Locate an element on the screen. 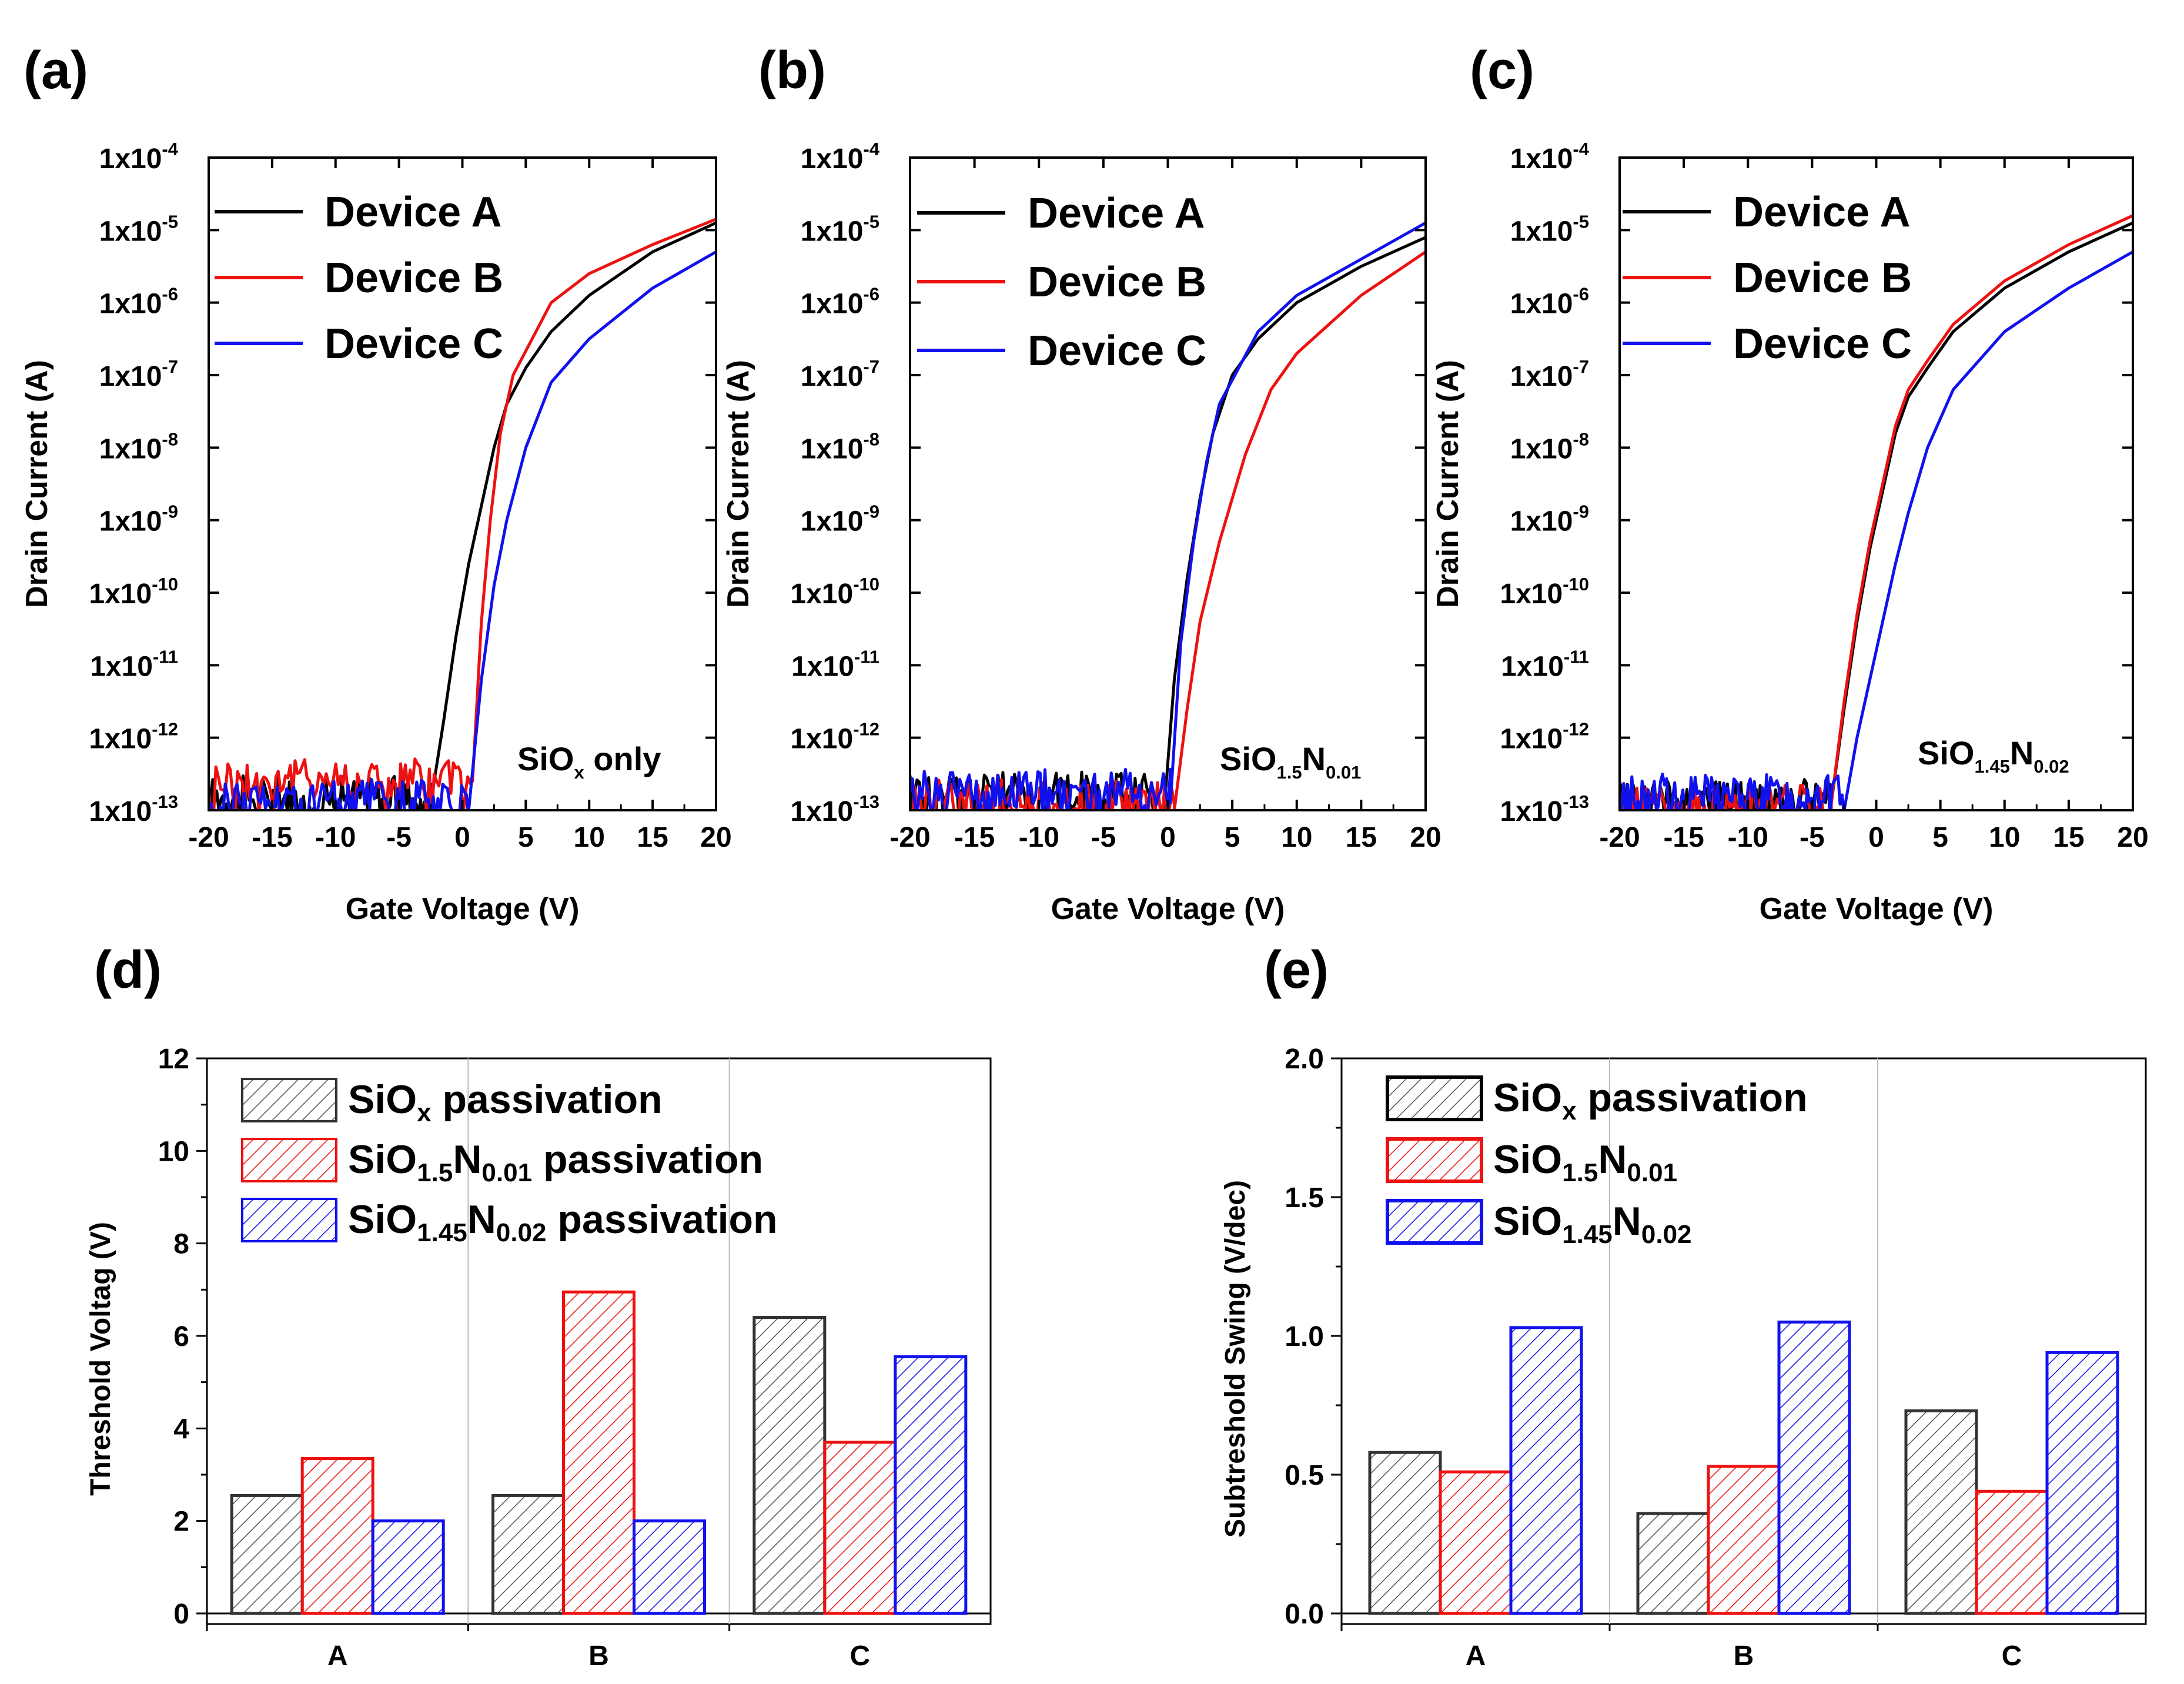  series-a-device-b is located at coordinates (462, 514).